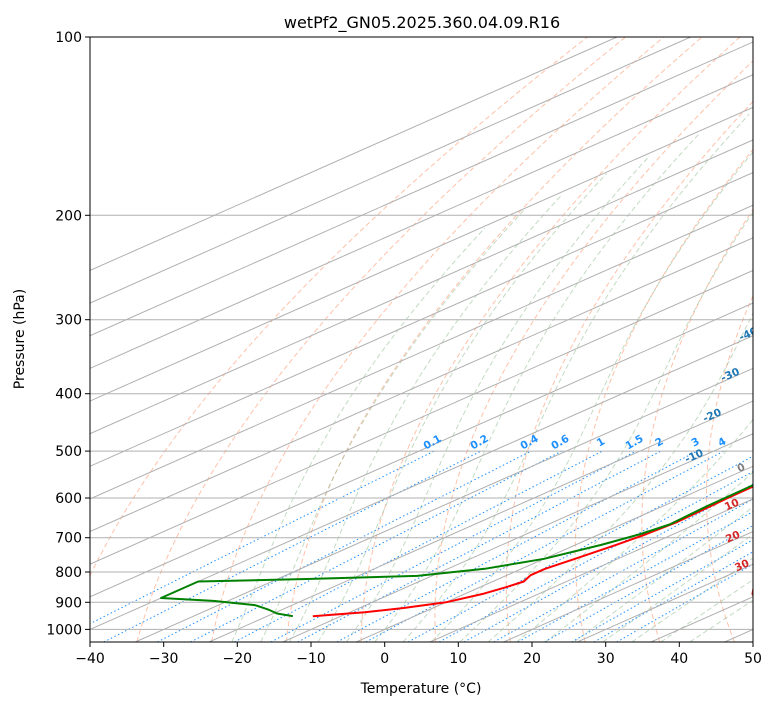 Image resolution: width=775 pixels, height=708 pixels. What do you see at coordinates (68, 38) in the screenshot?
I see `y-tick-label: 100` at bounding box center [68, 38].